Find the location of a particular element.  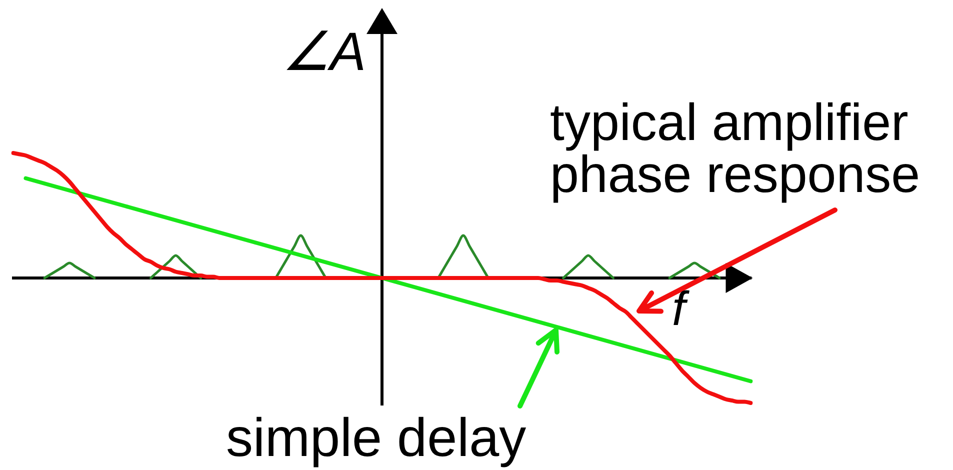

y-axis-title: ∠A is located at coordinates (324, 52).